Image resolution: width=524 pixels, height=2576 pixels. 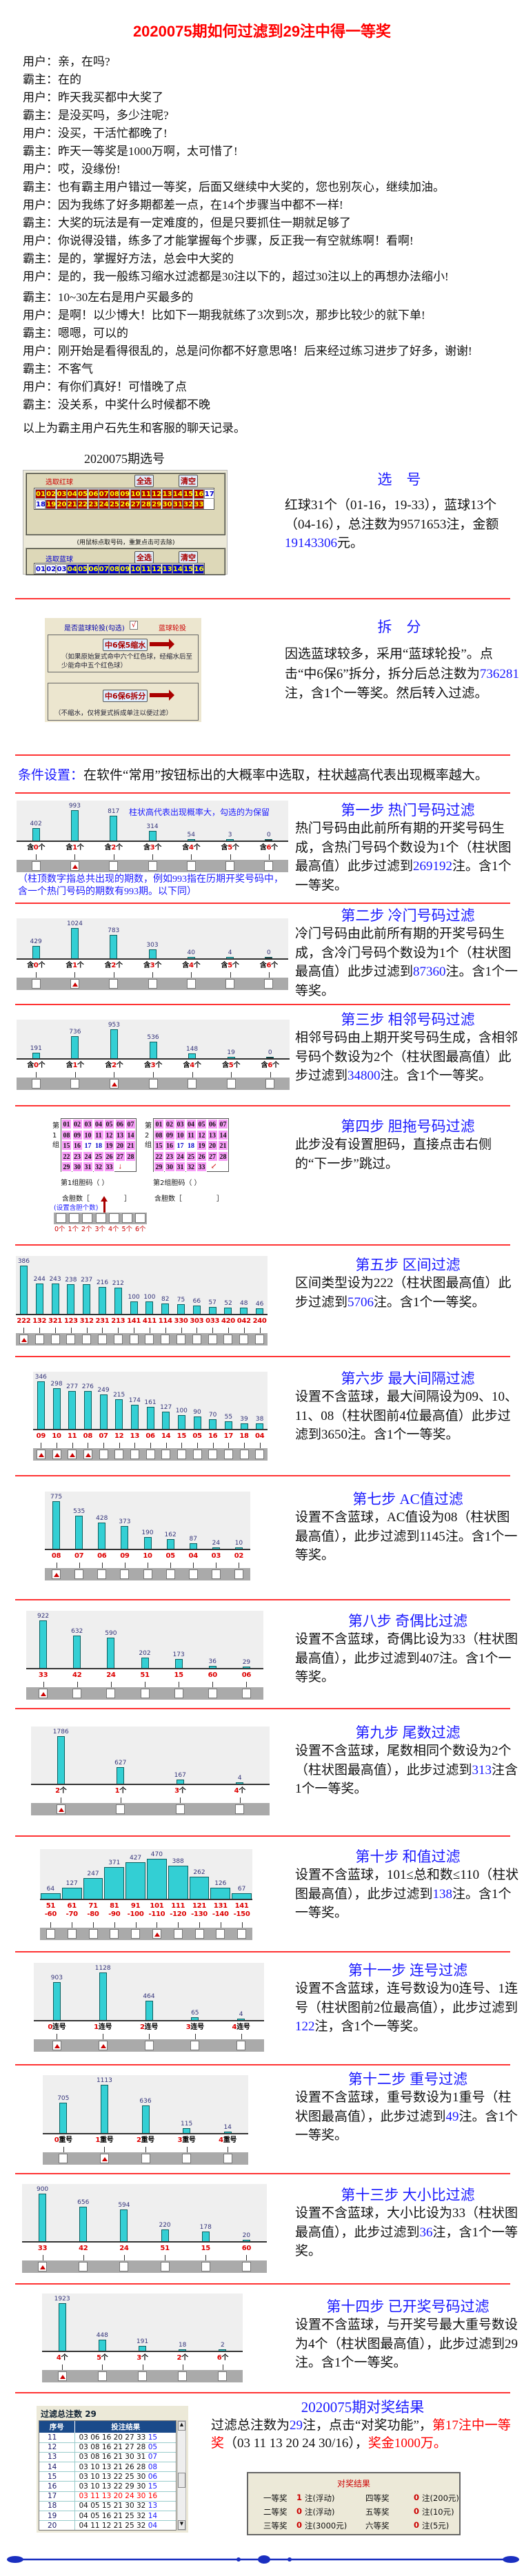 What do you see at coordinates (88, 1167) in the screenshot?
I see `dan-number-31: 31` at bounding box center [88, 1167].